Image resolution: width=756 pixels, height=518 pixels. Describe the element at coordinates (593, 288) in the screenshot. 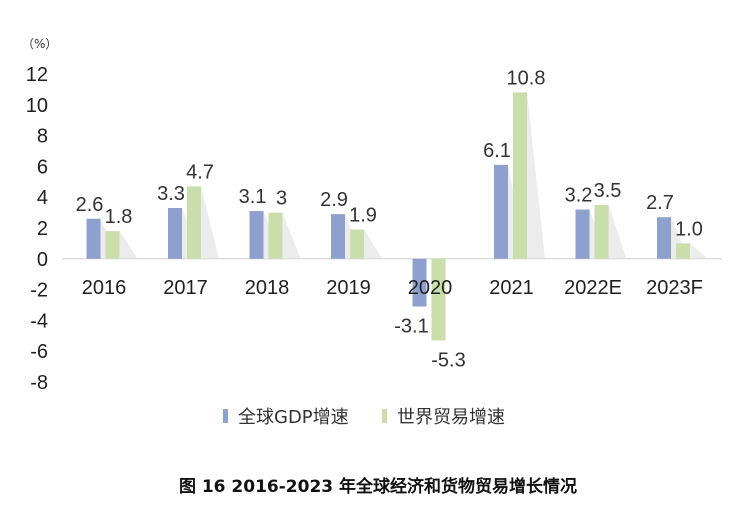

I see `category-label: 2022E` at that location.